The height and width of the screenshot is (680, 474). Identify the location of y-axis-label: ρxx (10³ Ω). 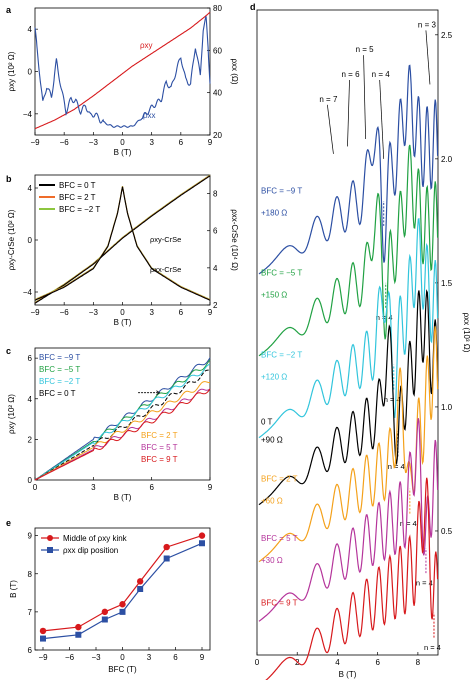
(466, 333).